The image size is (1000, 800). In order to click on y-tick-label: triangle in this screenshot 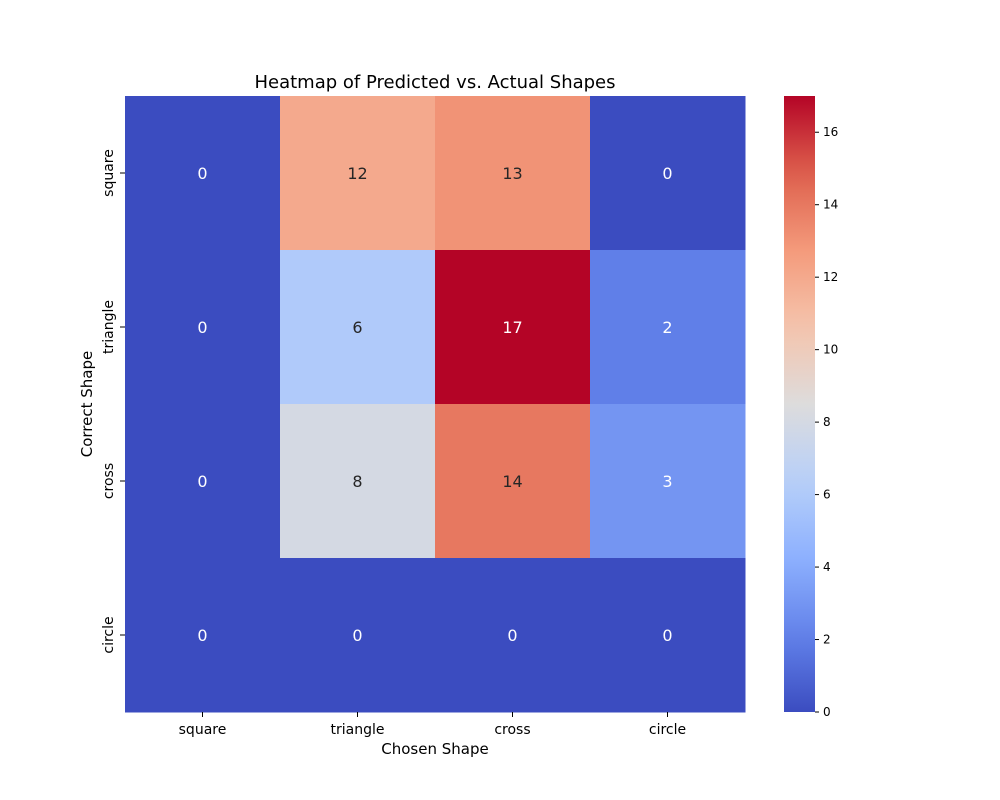, I will do `click(109, 327)`.